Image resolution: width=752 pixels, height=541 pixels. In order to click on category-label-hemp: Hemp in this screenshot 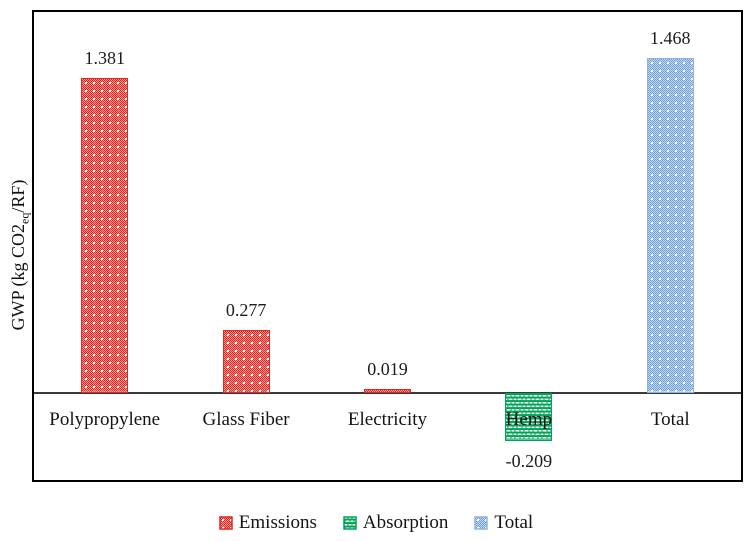, I will do `click(529, 419)`.